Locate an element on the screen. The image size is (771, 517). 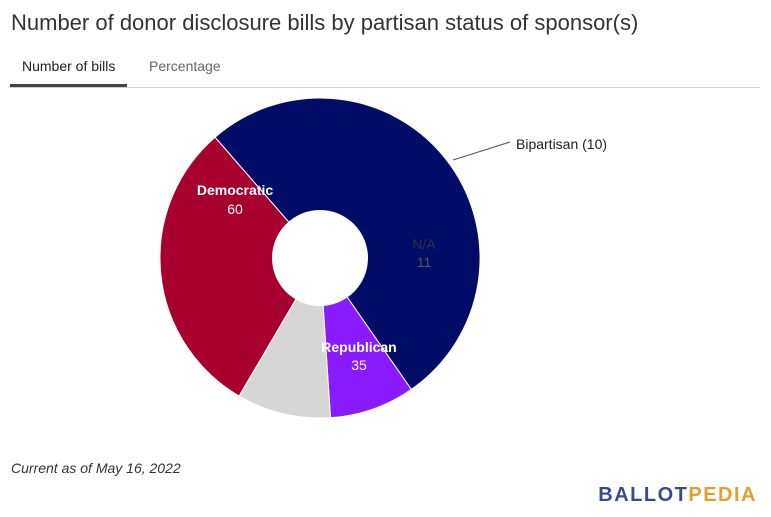
donut-hole is located at coordinates (320, 258).